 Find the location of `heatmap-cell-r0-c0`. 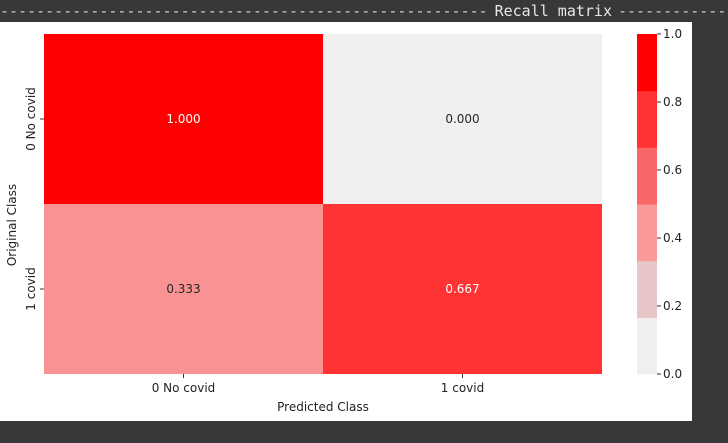

heatmap-cell-r0-c0 is located at coordinates (183, 119).